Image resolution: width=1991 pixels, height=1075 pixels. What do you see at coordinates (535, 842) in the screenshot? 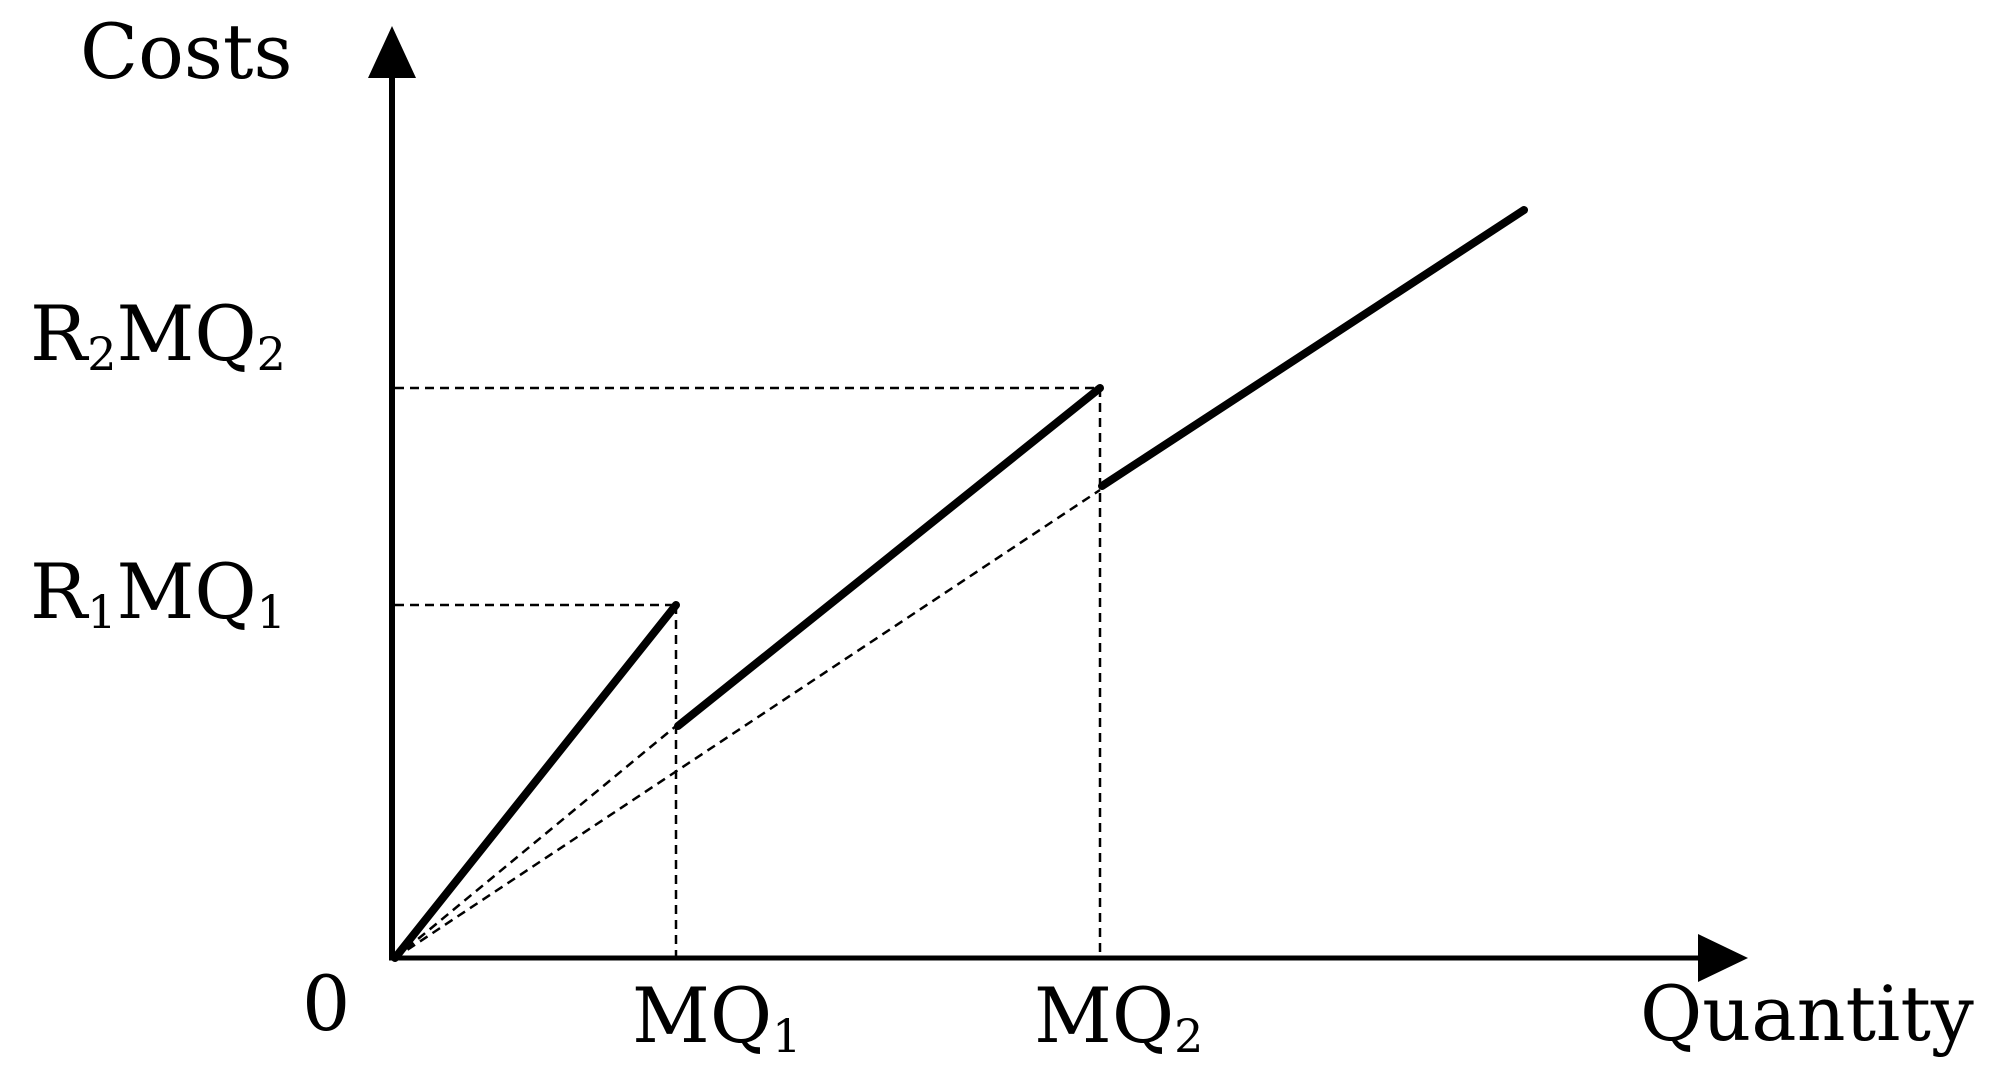
I see `guide-rate2-extension` at bounding box center [535, 842].